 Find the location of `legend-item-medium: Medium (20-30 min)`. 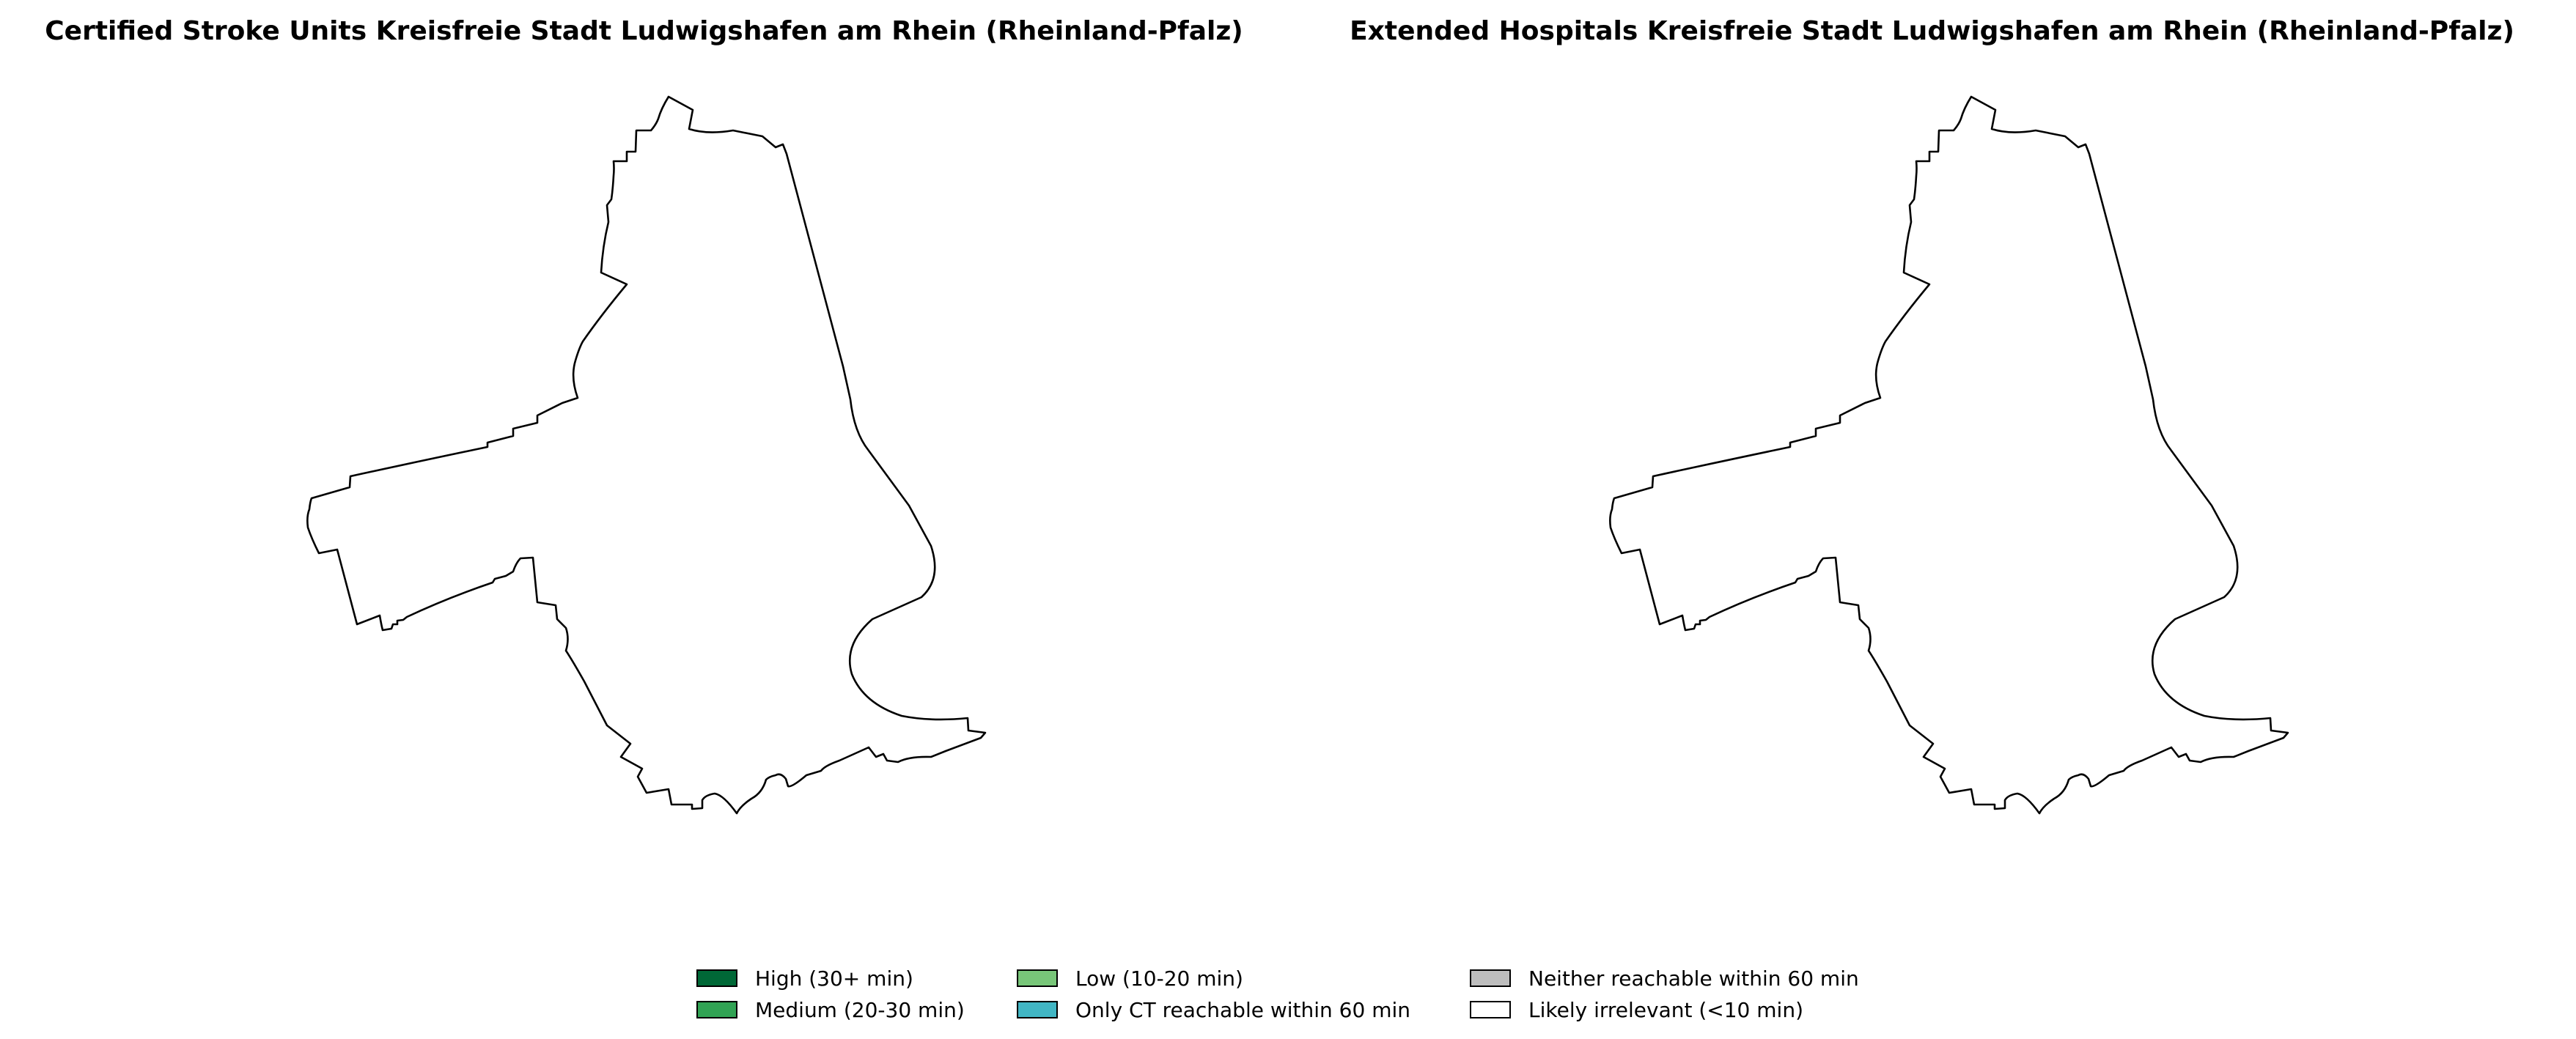

legend-item-medium: Medium (20-30 min) is located at coordinates (830, 1010).